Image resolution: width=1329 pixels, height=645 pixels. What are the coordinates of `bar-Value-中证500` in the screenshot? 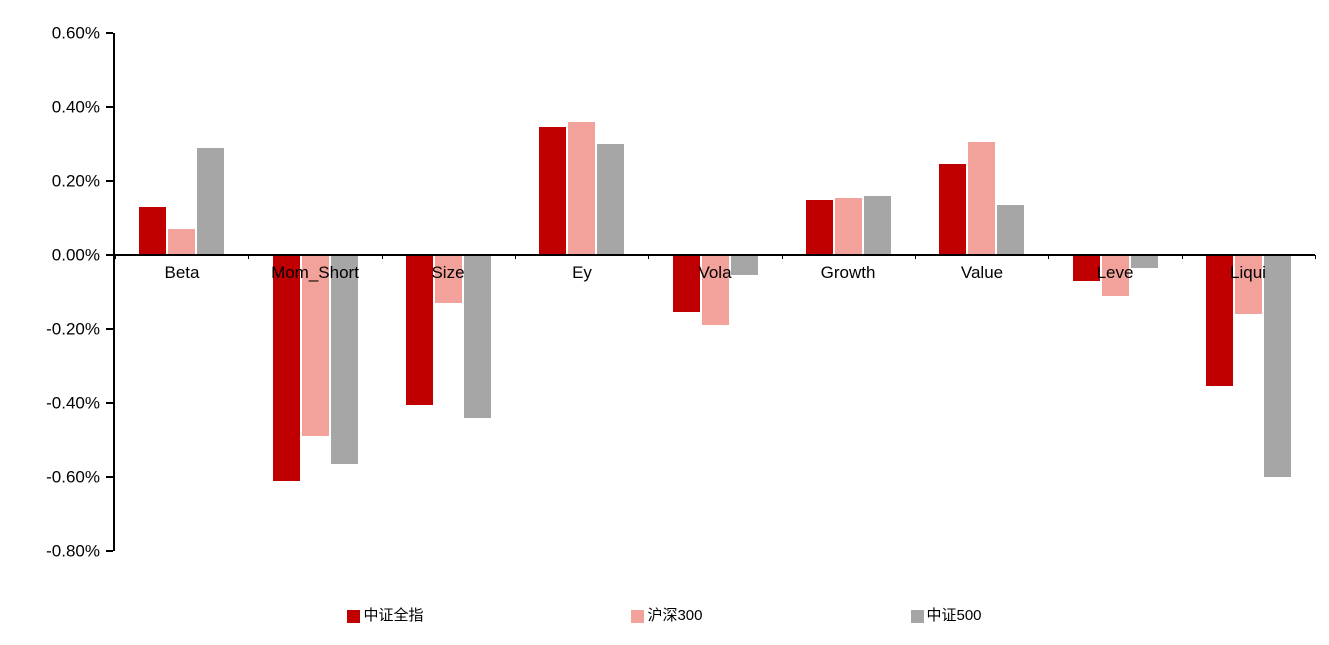 It's located at (1010, 230).